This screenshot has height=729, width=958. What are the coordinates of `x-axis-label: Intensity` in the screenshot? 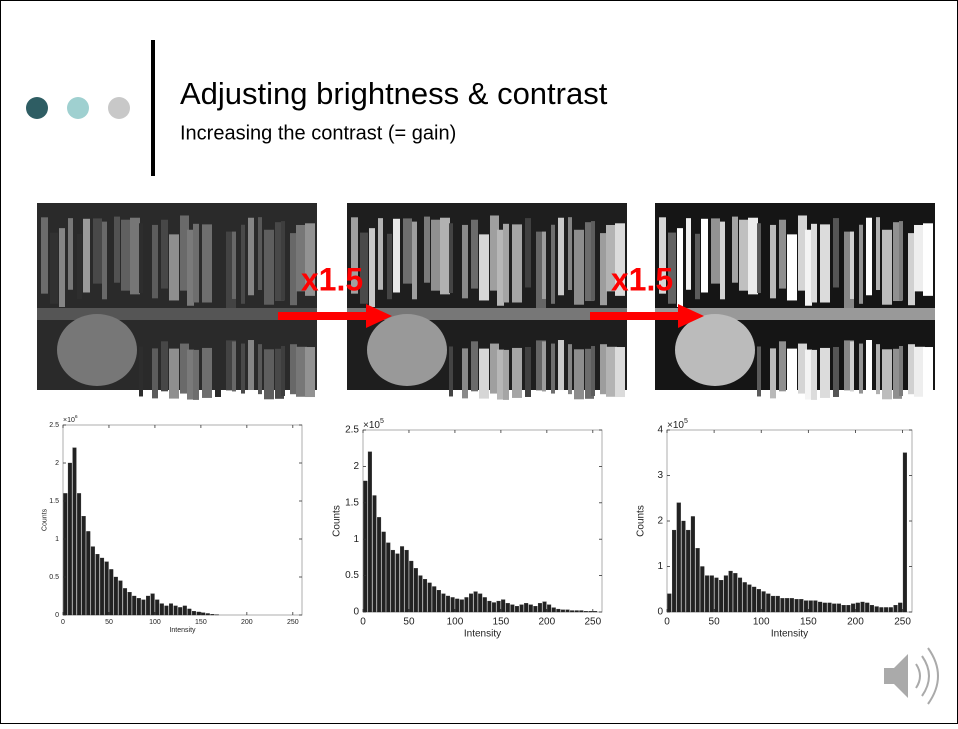 It's located at (482, 634).